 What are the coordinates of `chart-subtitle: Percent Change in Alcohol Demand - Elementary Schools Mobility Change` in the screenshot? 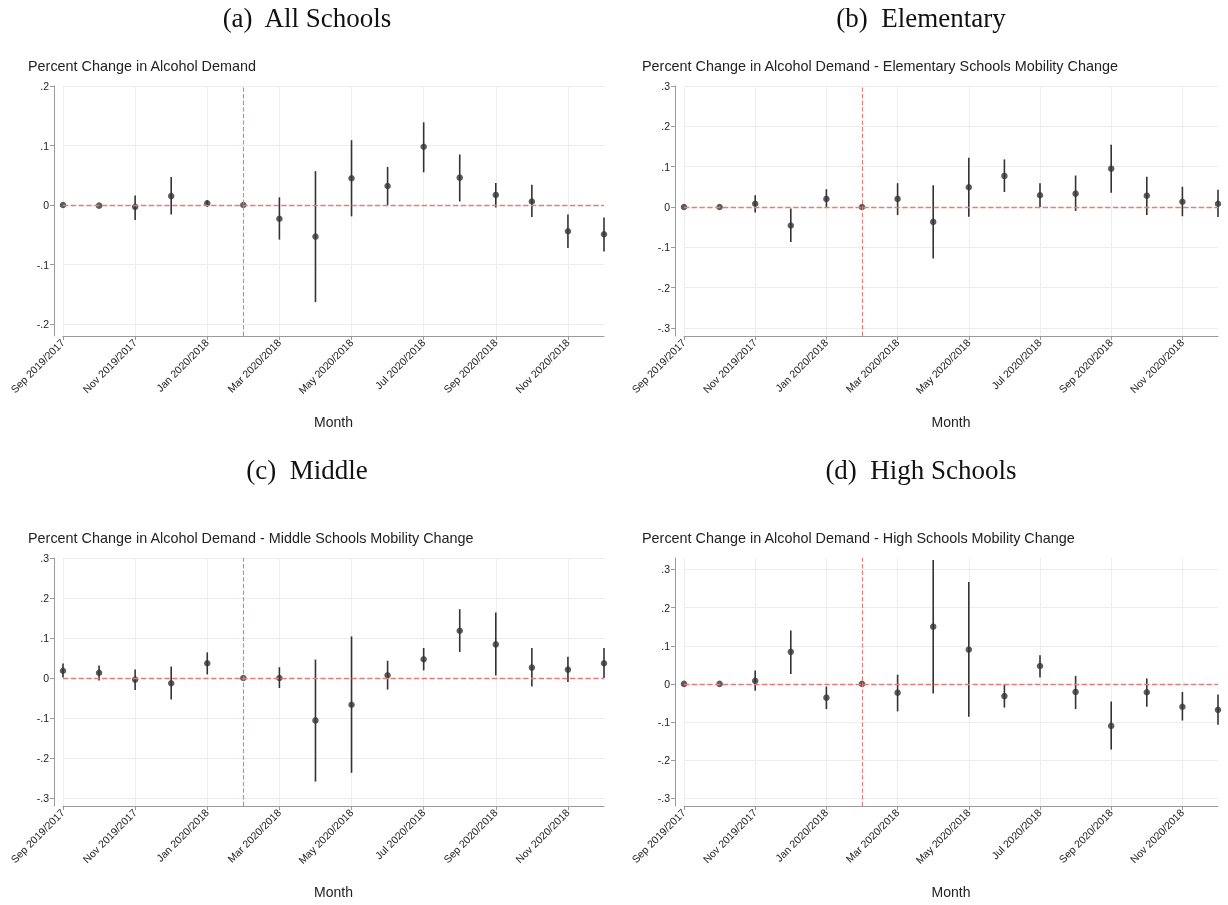 It's located at (880, 66).